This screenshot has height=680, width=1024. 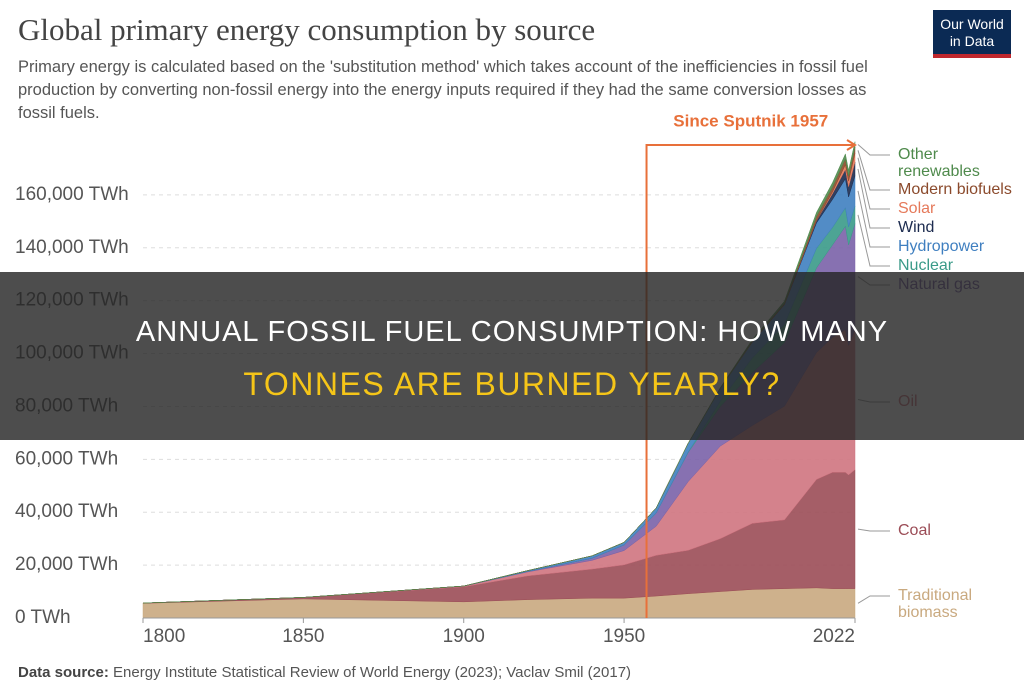 What do you see at coordinates (43, 617) in the screenshot?
I see `y-tick-label: 0 TWh` at bounding box center [43, 617].